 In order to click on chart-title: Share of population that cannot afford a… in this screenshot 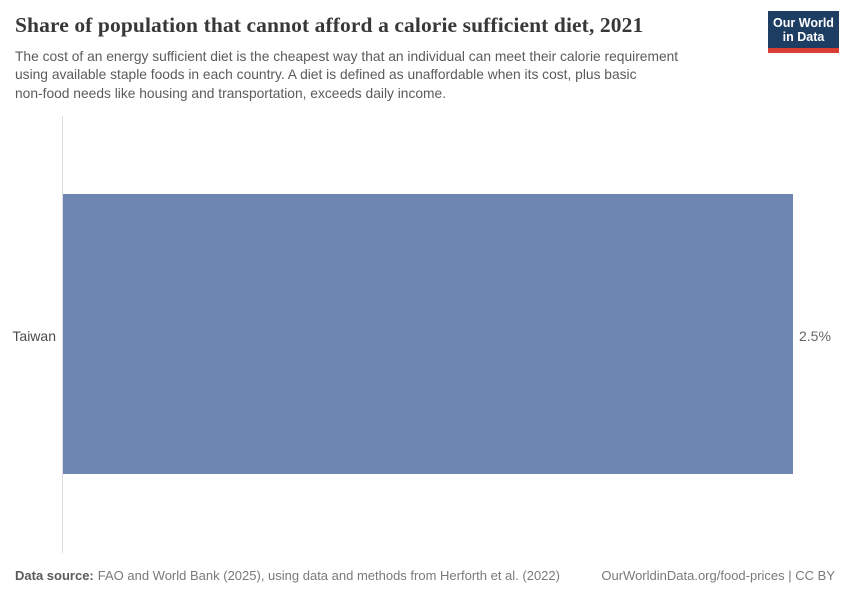, I will do `click(329, 25)`.